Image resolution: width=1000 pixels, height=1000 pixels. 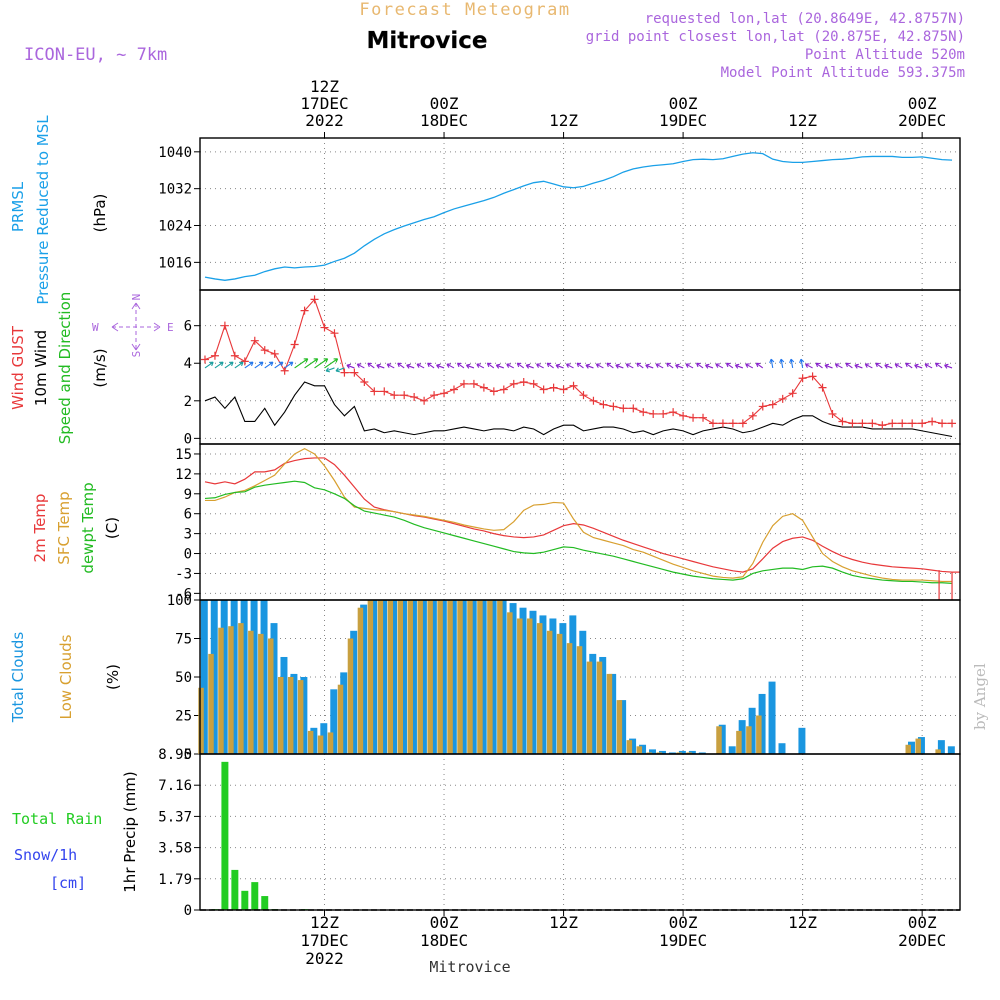 I want to click on time-label-bottom: 12Z, so click(x=324, y=922).